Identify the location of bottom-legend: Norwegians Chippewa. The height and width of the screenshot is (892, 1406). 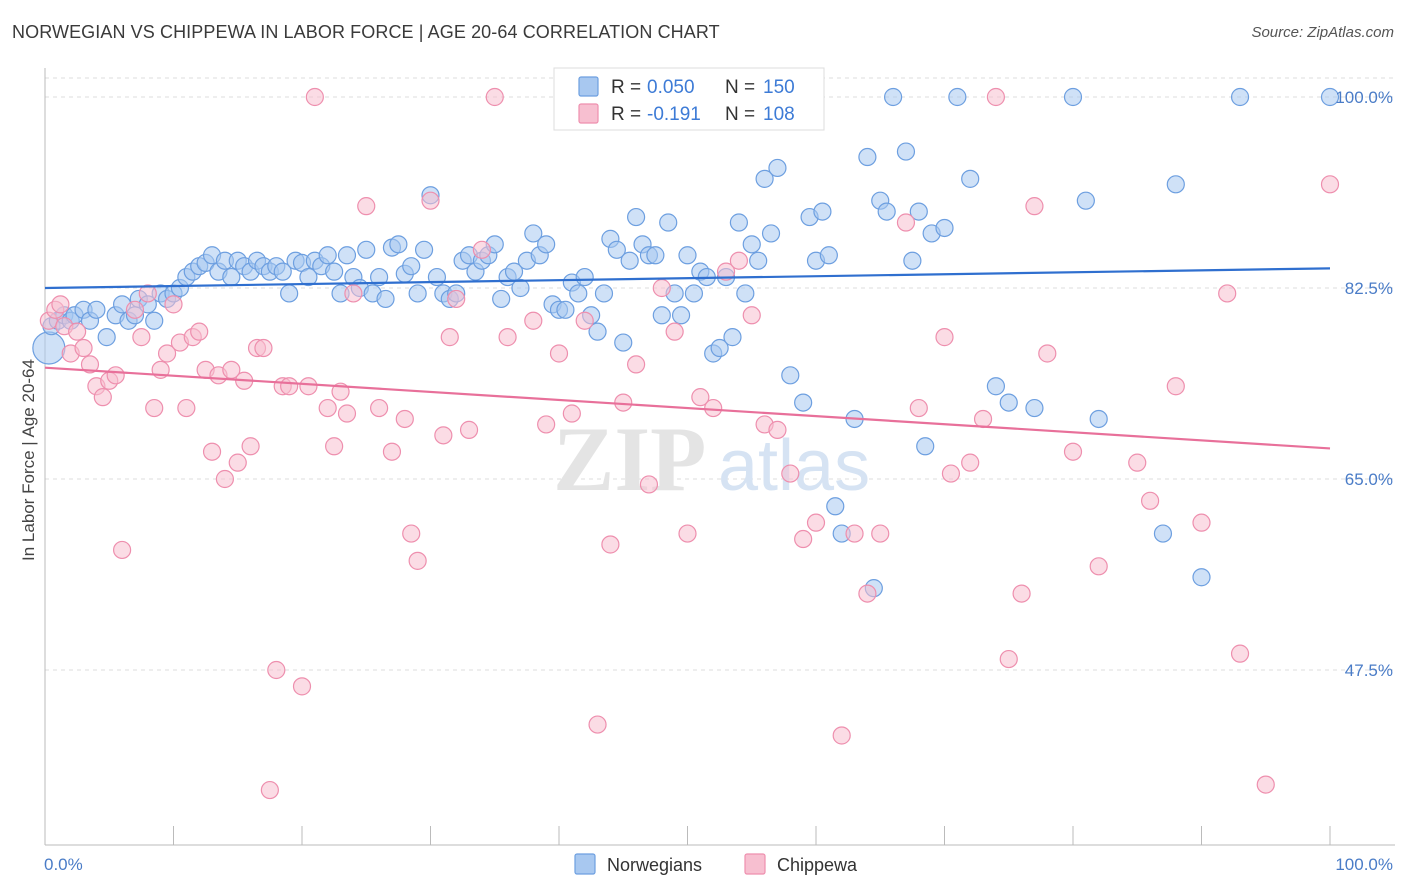
(716, 864).